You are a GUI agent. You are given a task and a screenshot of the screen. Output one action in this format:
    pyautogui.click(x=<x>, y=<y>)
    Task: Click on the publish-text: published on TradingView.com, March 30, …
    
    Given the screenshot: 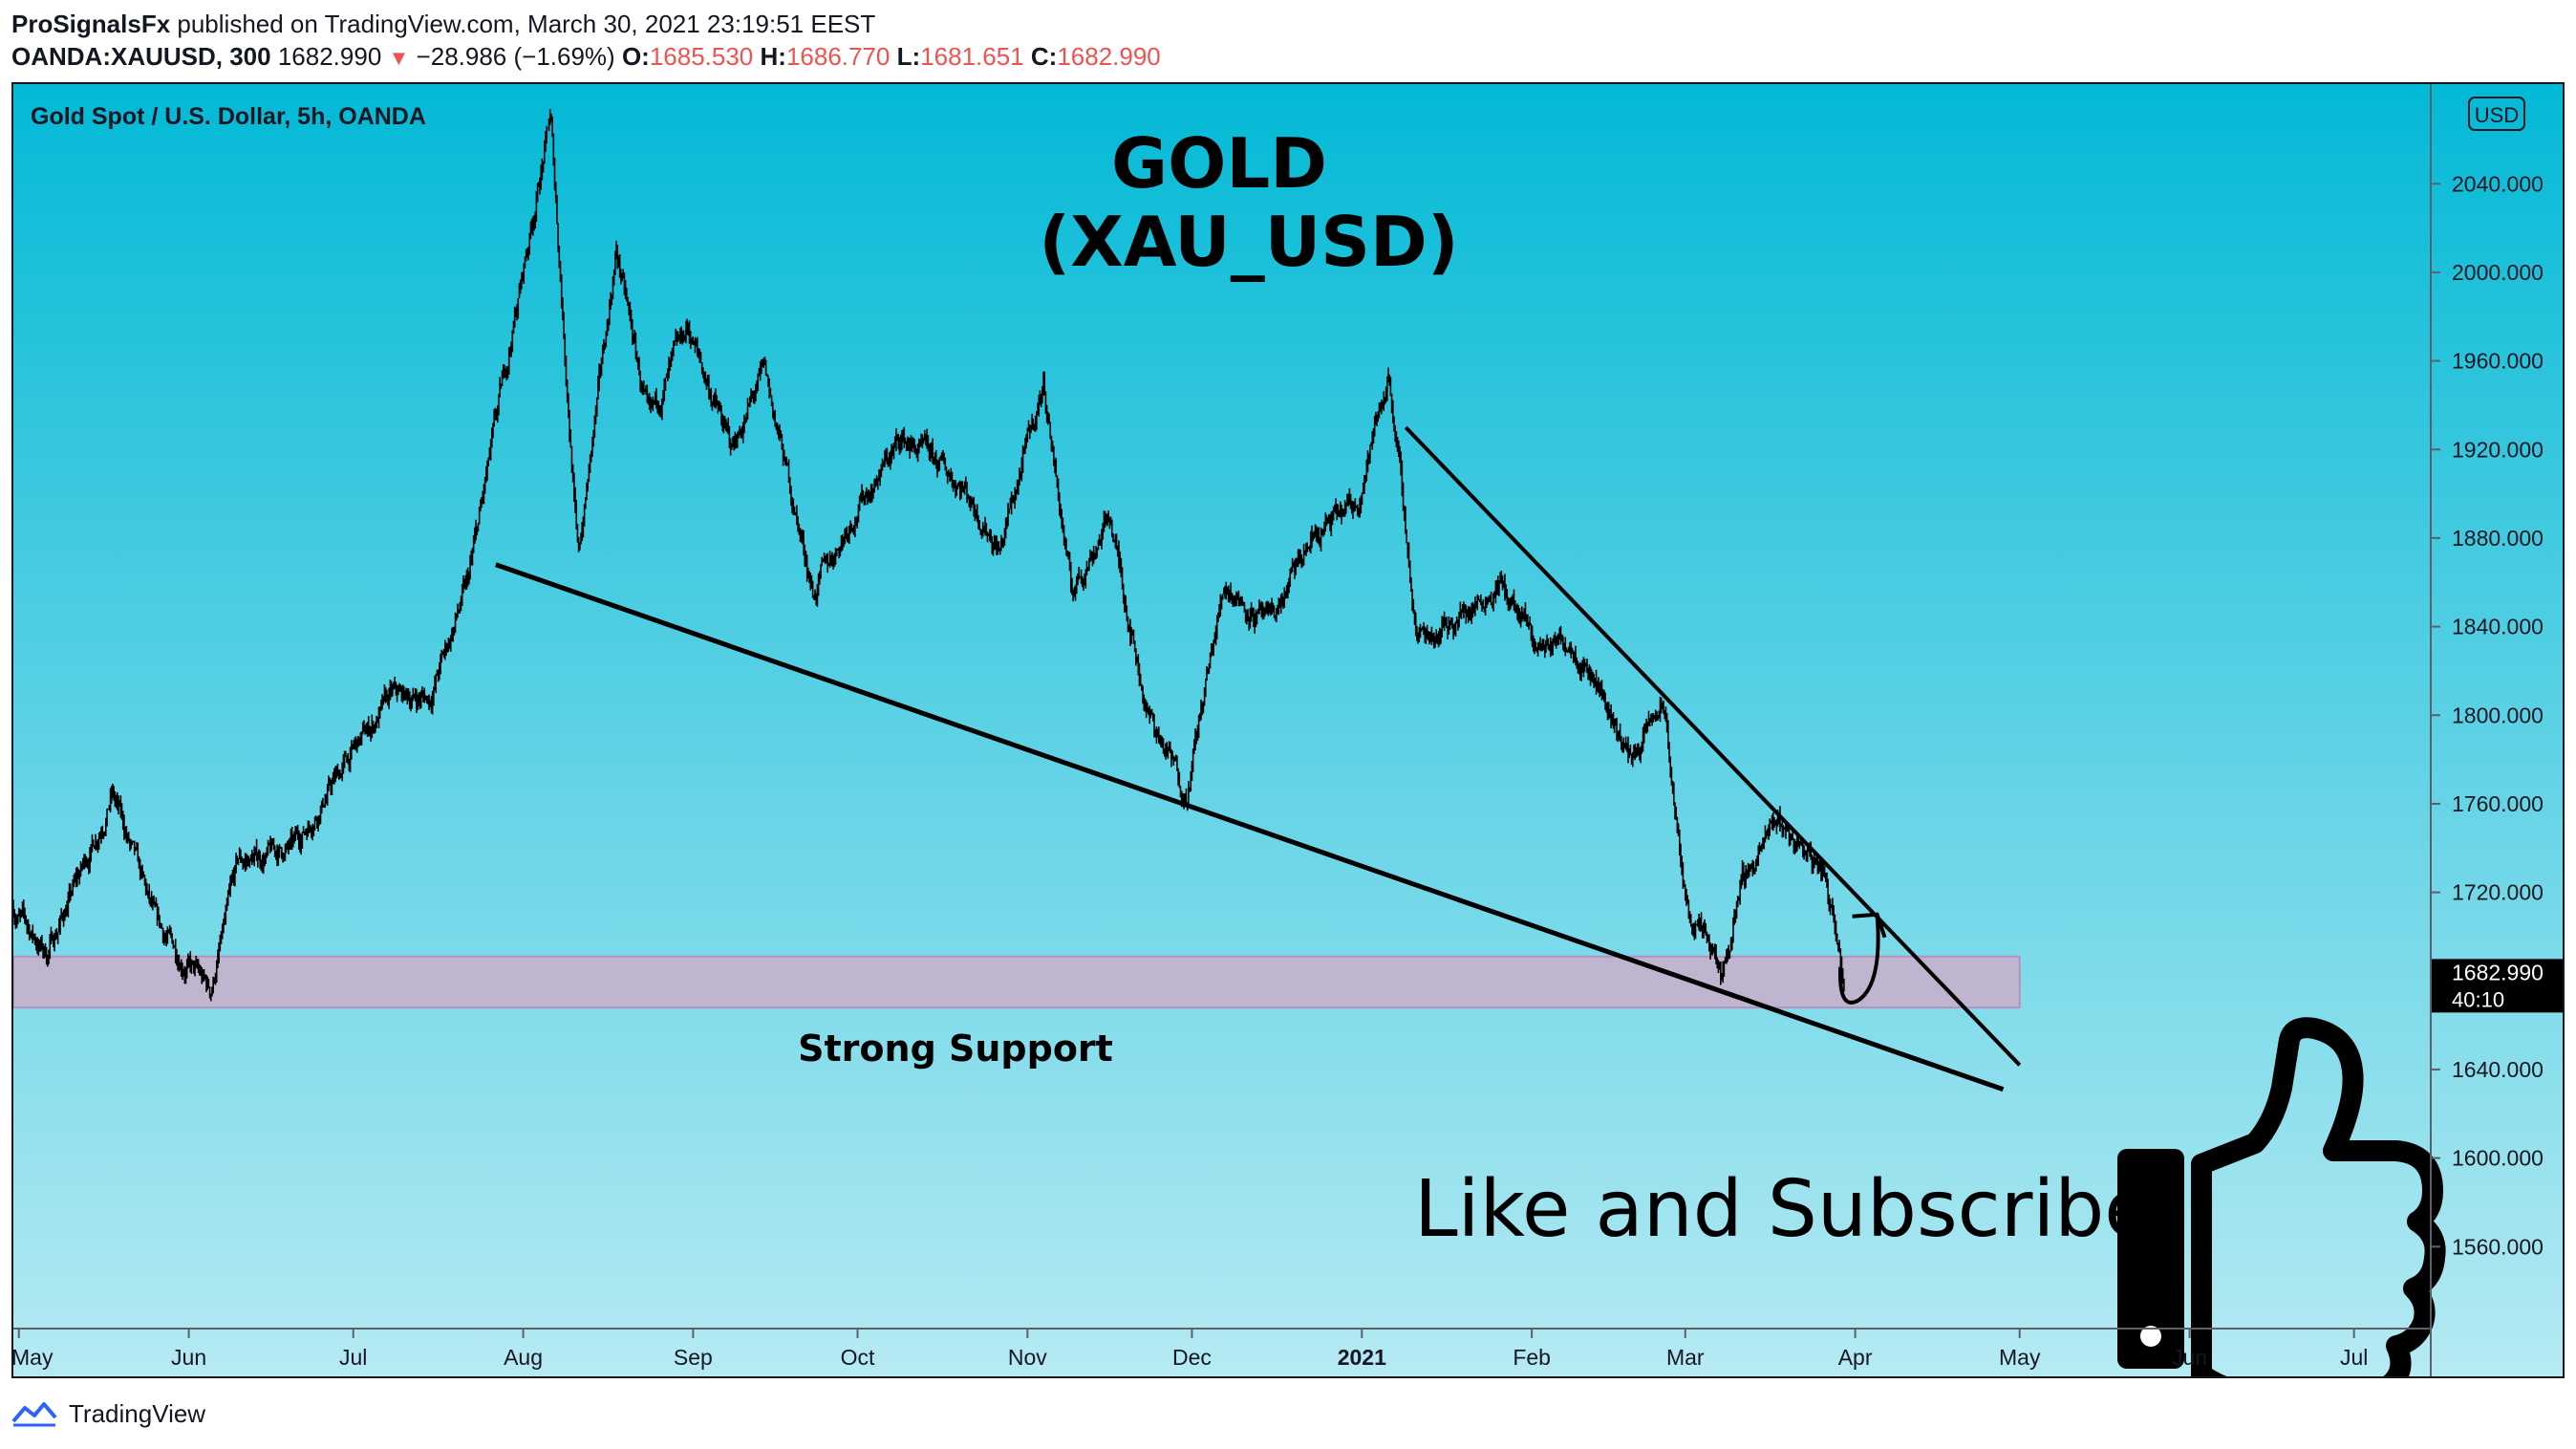 What is the action you would take?
    pyautogui.click(x=526, y=24)
    